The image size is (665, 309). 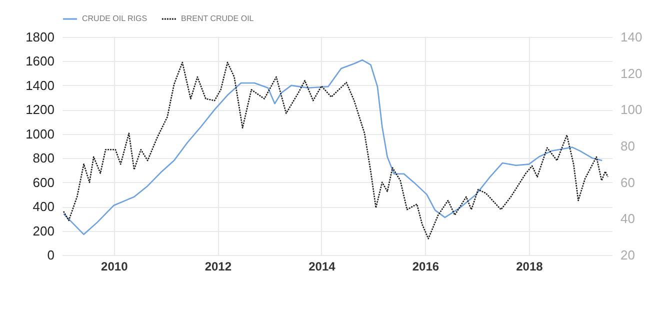 I want to click on x-tick-label: 2014, so click(x=322, y=267).